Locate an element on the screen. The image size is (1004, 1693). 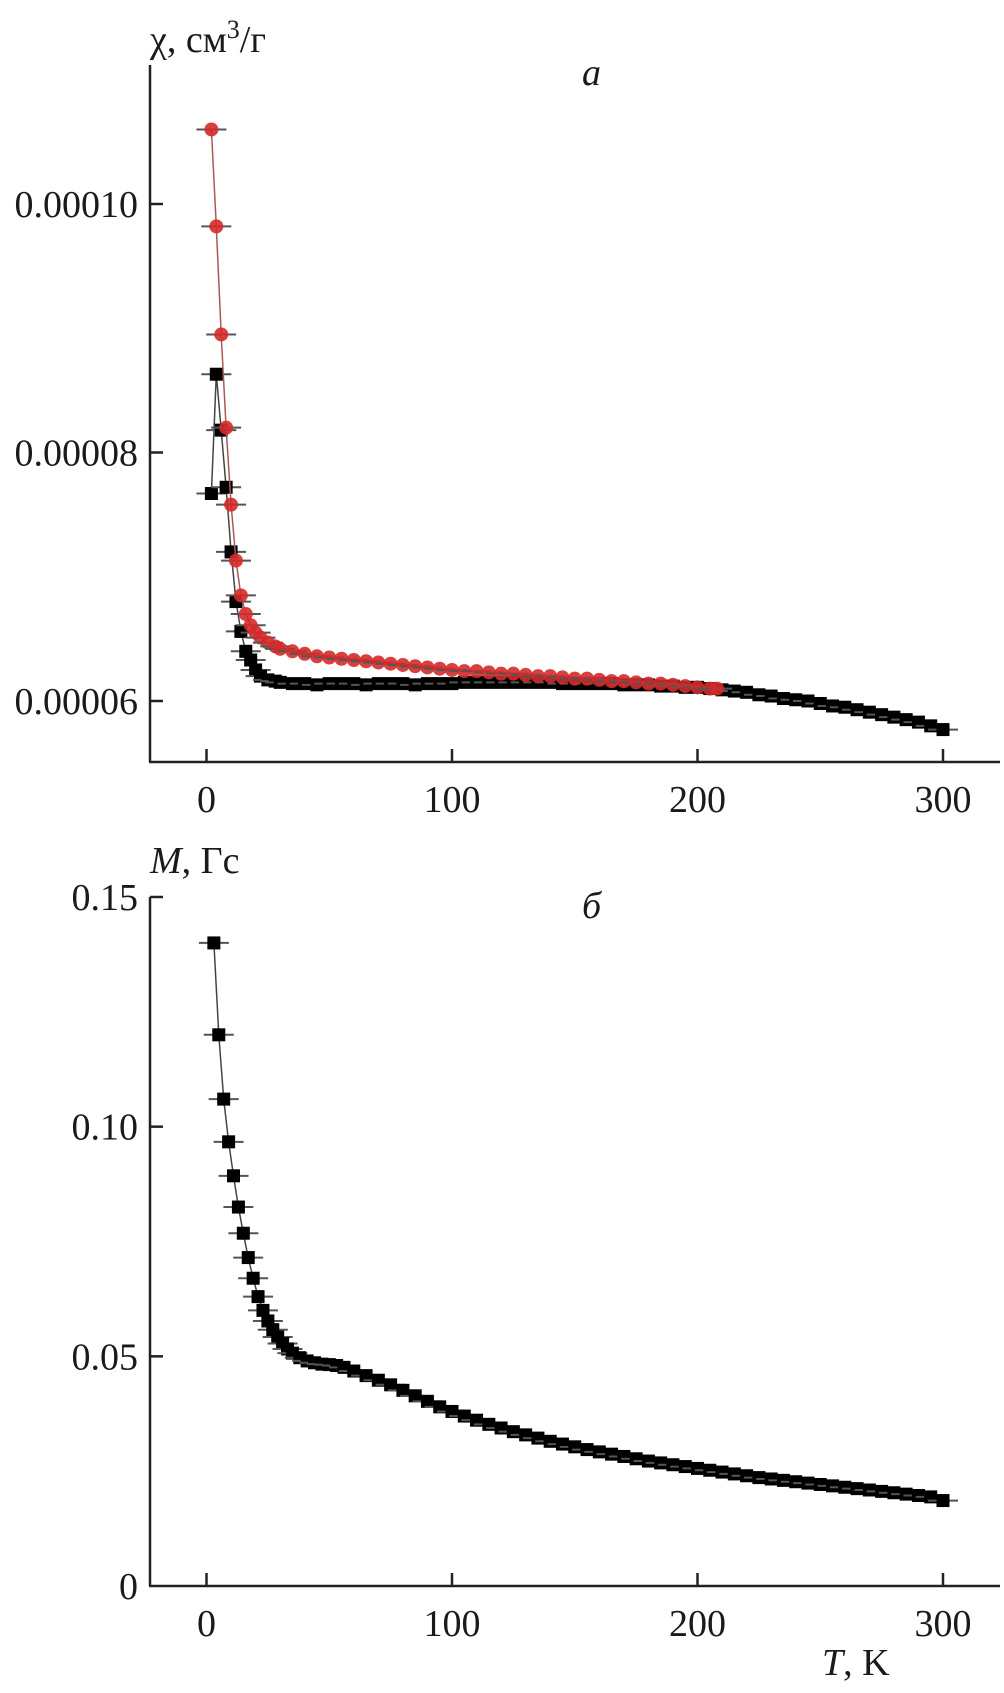
y-tick-label: 0.10 is located at coordinates (105, 1128).